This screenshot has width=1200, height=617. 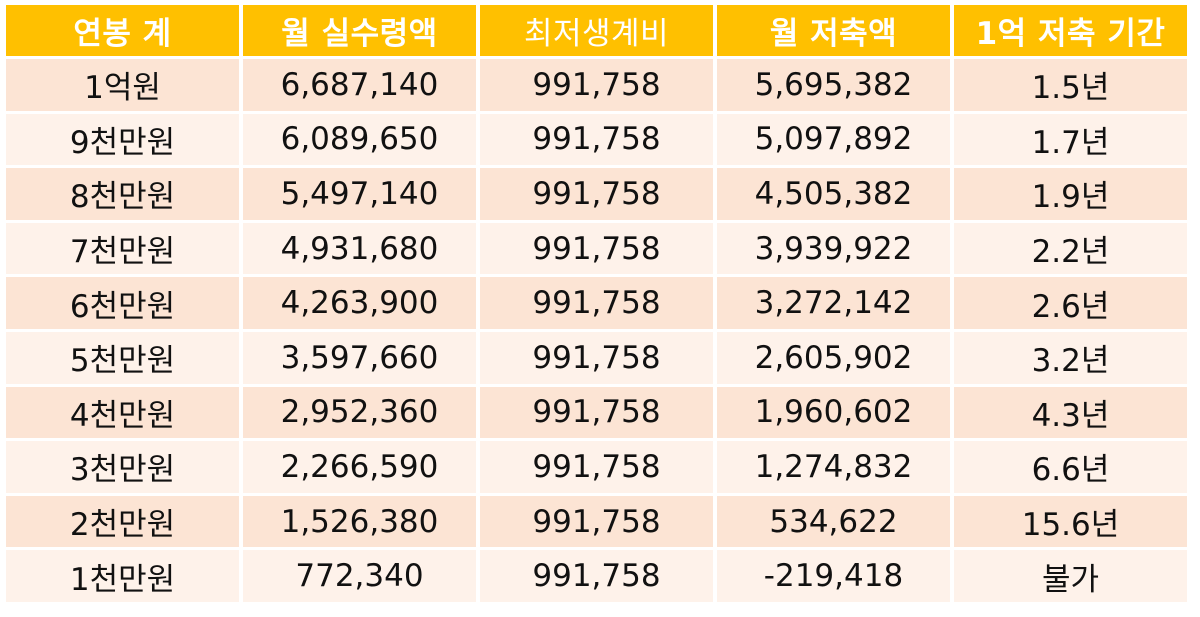 I want to click on cell-monthly-net-pay: 4,263,900, so click(x=359, y=303).